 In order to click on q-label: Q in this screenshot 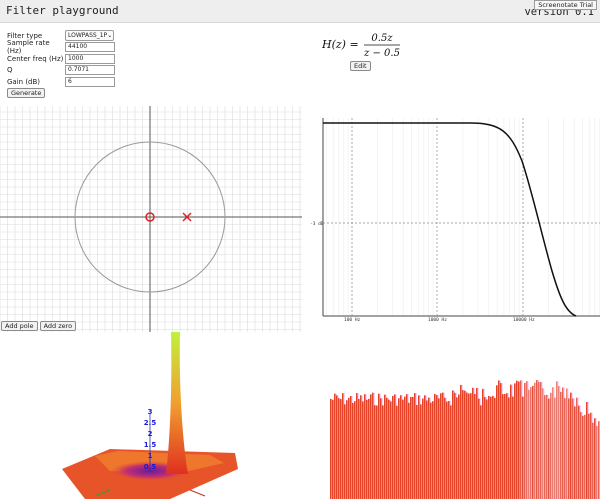, I will do `click(10, 70)`.